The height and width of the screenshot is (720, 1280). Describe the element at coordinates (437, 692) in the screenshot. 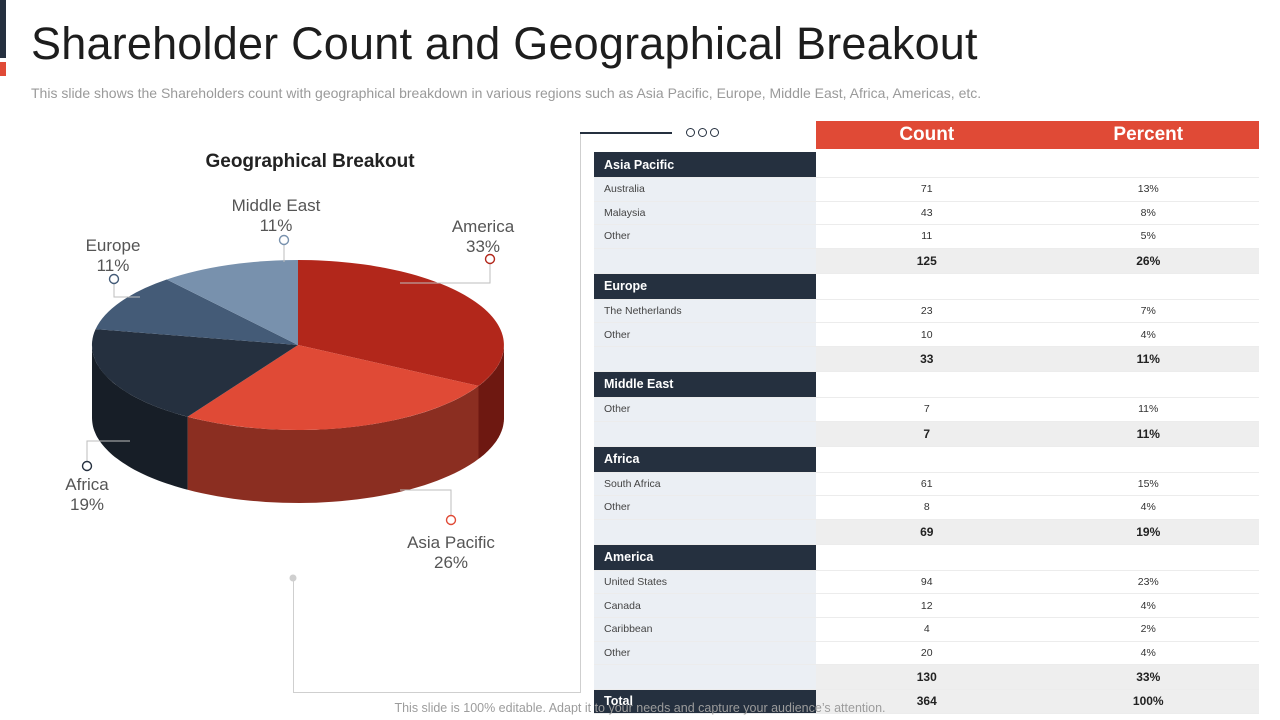

I see `decor-line-horizontal` at that location.